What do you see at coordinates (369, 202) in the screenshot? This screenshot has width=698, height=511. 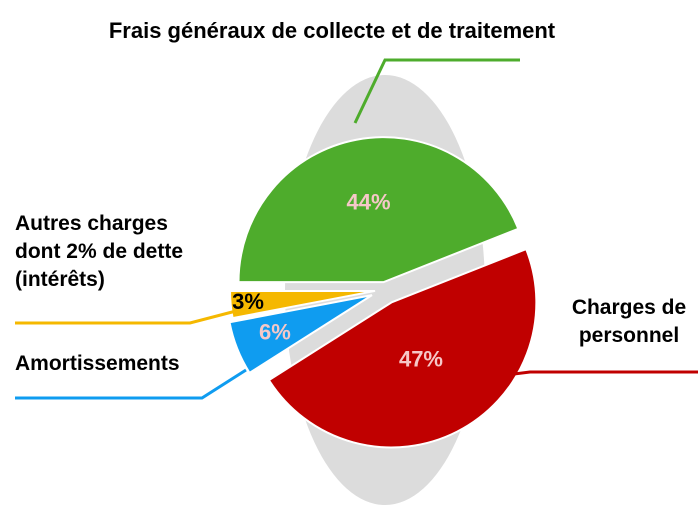 I see `value-label: 44%` at bounding box center [369, 202].